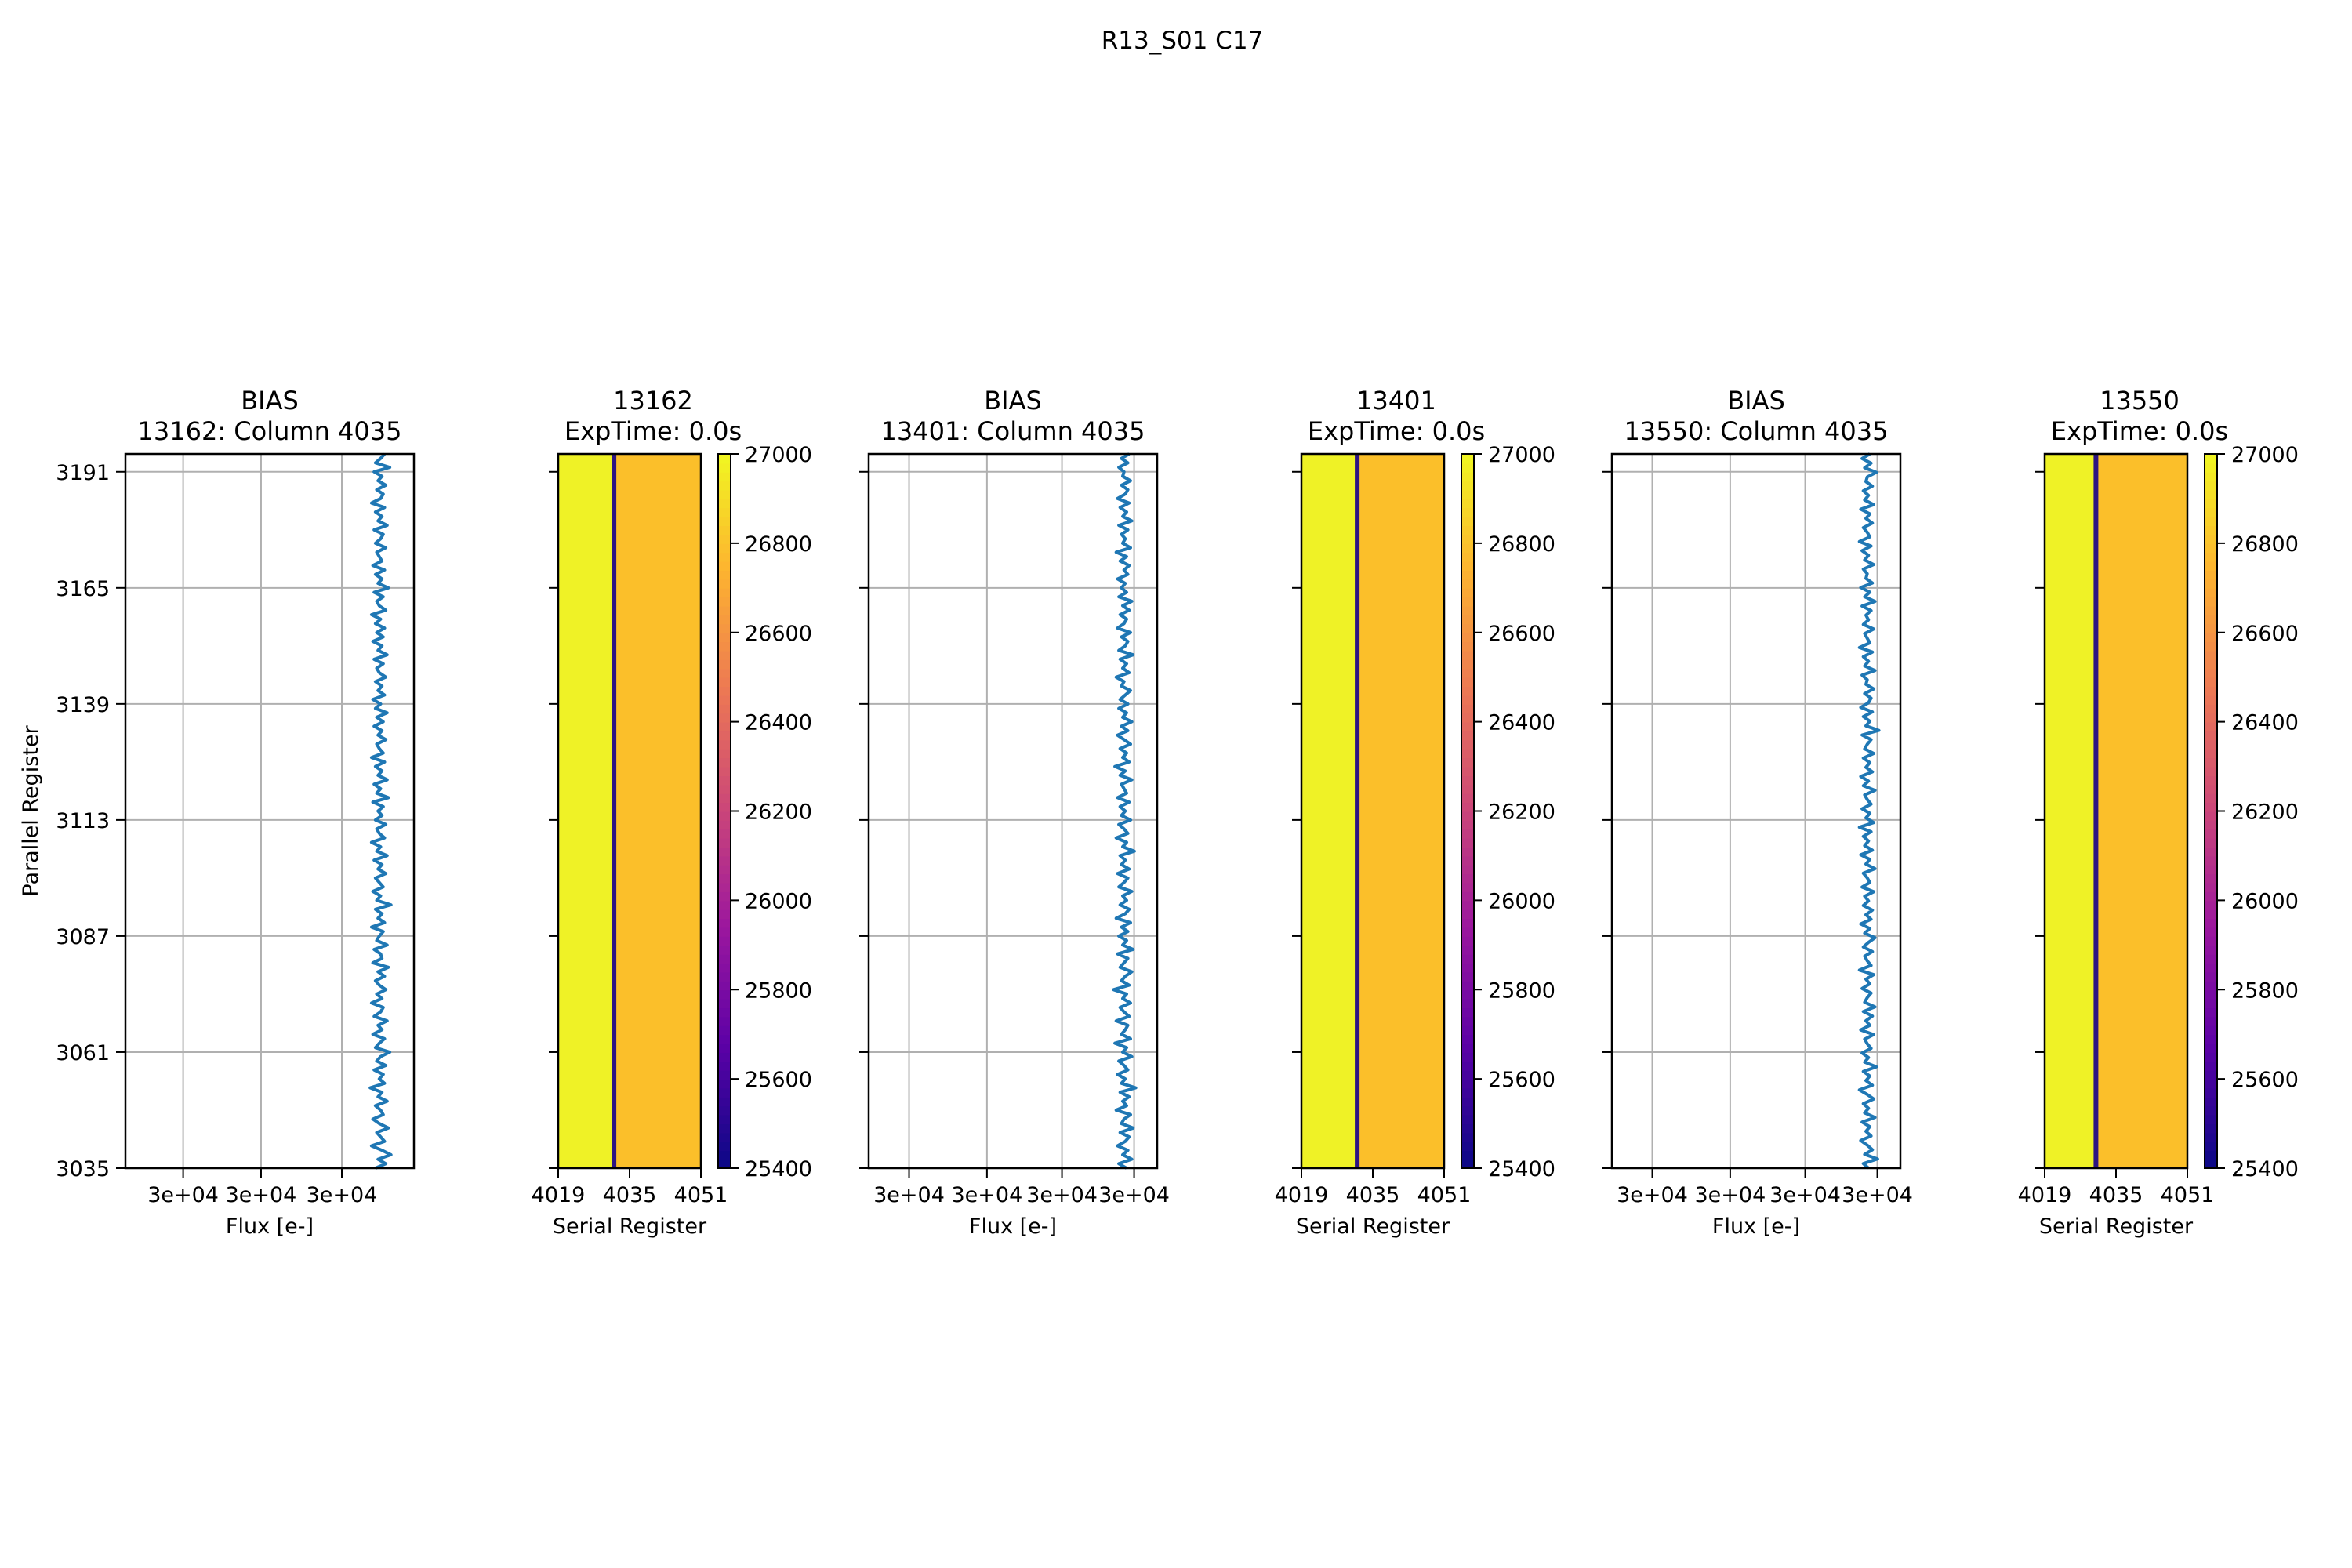 Image resolution: width=2352 pixels, height=1568 pixels. What do you see at coordinates (1013, 811) in the screenshot?
I see `axes-frame` at bounding box center [1013, 811].